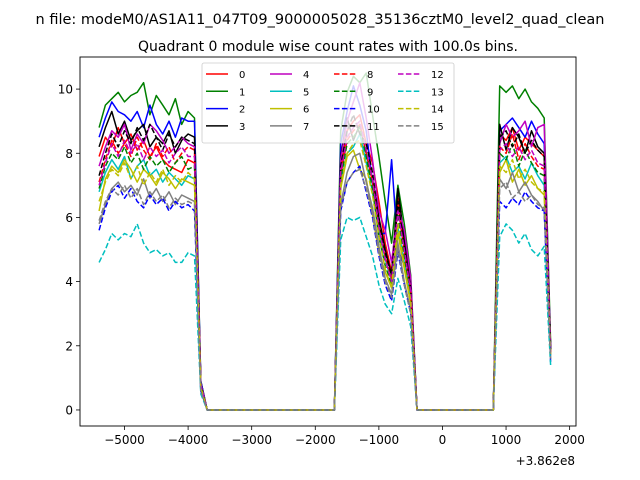 The image size is (640, 480). I want to click on y-tick-label: 4, so click(69, 282).